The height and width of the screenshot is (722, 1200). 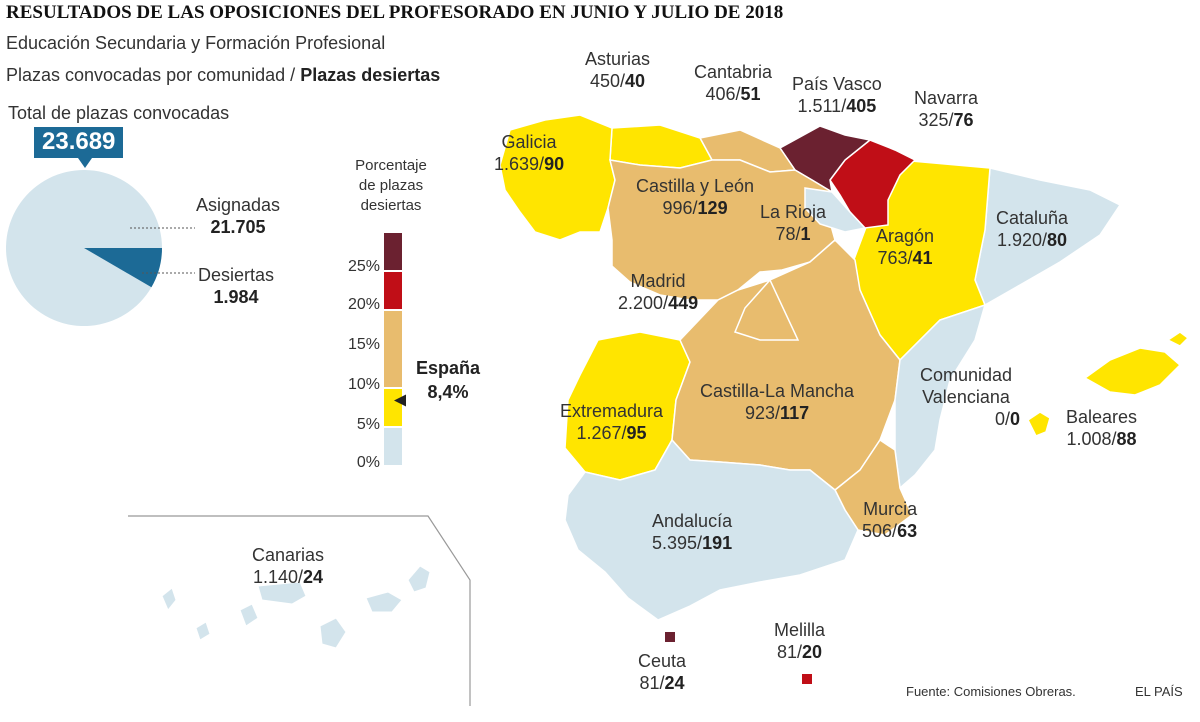 I want to click on region-melilla, so click(x=807, y=679).